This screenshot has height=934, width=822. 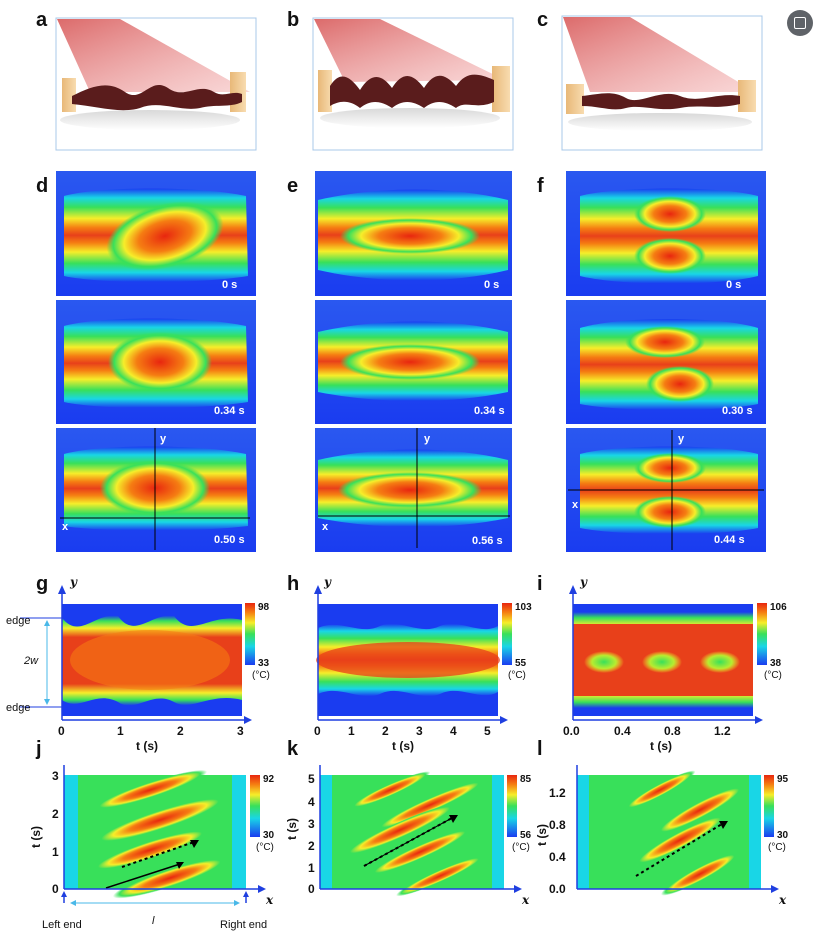 What do you see at coordinates (523, 607) in the screenshot?
I see `h-cb-max: 103` at bounding box center [523, 607].